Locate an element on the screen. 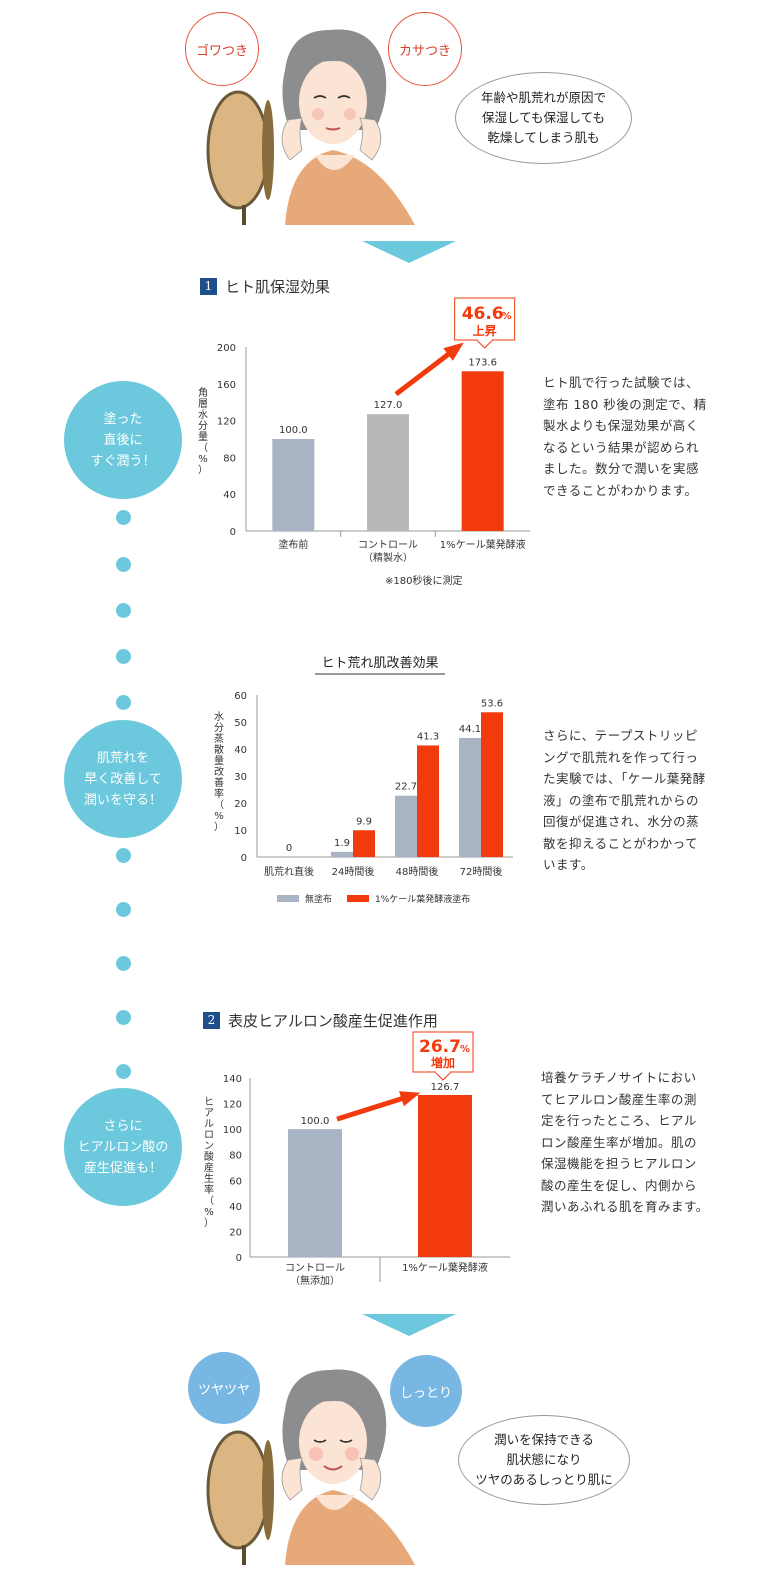 This screenshot has height=1580, width=780. timeline-circle-immediate: 塗った 直後に すぐ潤う！ is located at coordinates (123, 440).